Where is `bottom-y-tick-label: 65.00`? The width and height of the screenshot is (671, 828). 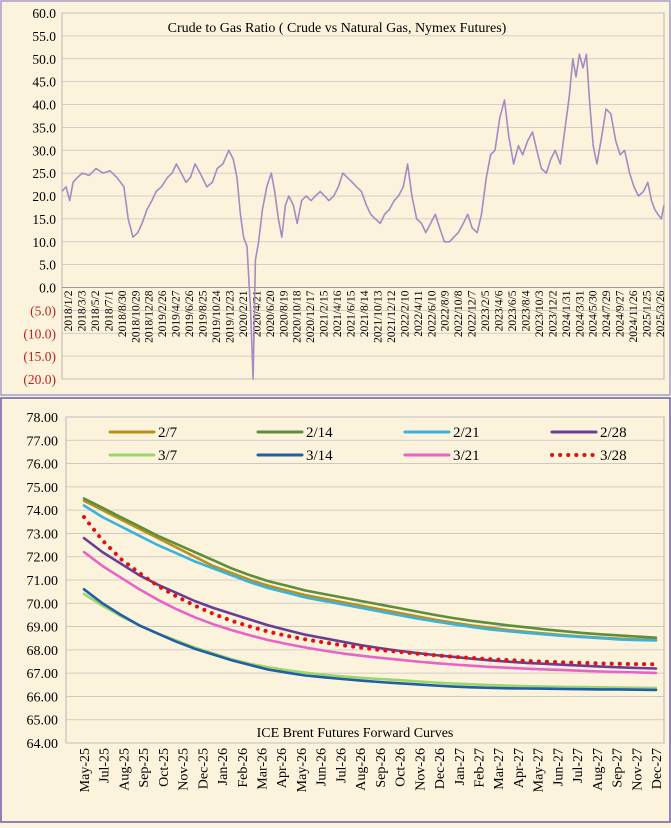 bottom-y-tick-label: 65.00 is located at coordinates (43, 721).